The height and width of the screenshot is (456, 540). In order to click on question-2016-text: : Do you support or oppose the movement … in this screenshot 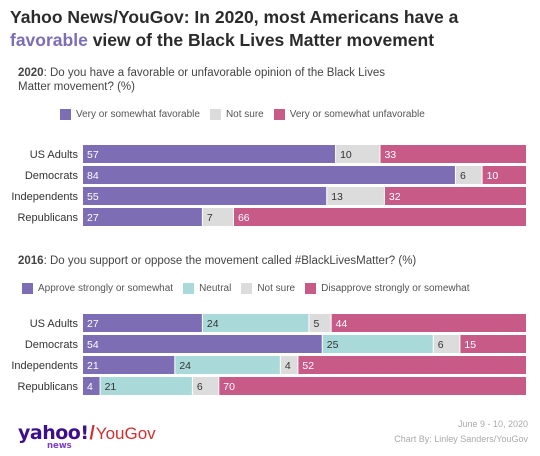, I will do `click(230, 261)`.